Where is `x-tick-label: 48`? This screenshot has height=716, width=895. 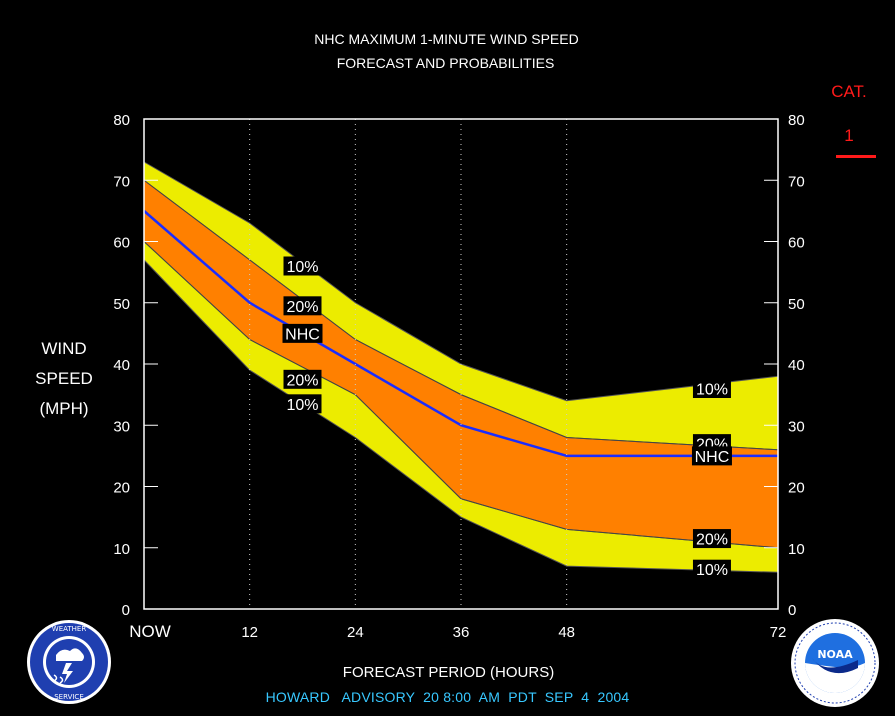 x-tick-label: 48 is located at coordinates (566, 632).